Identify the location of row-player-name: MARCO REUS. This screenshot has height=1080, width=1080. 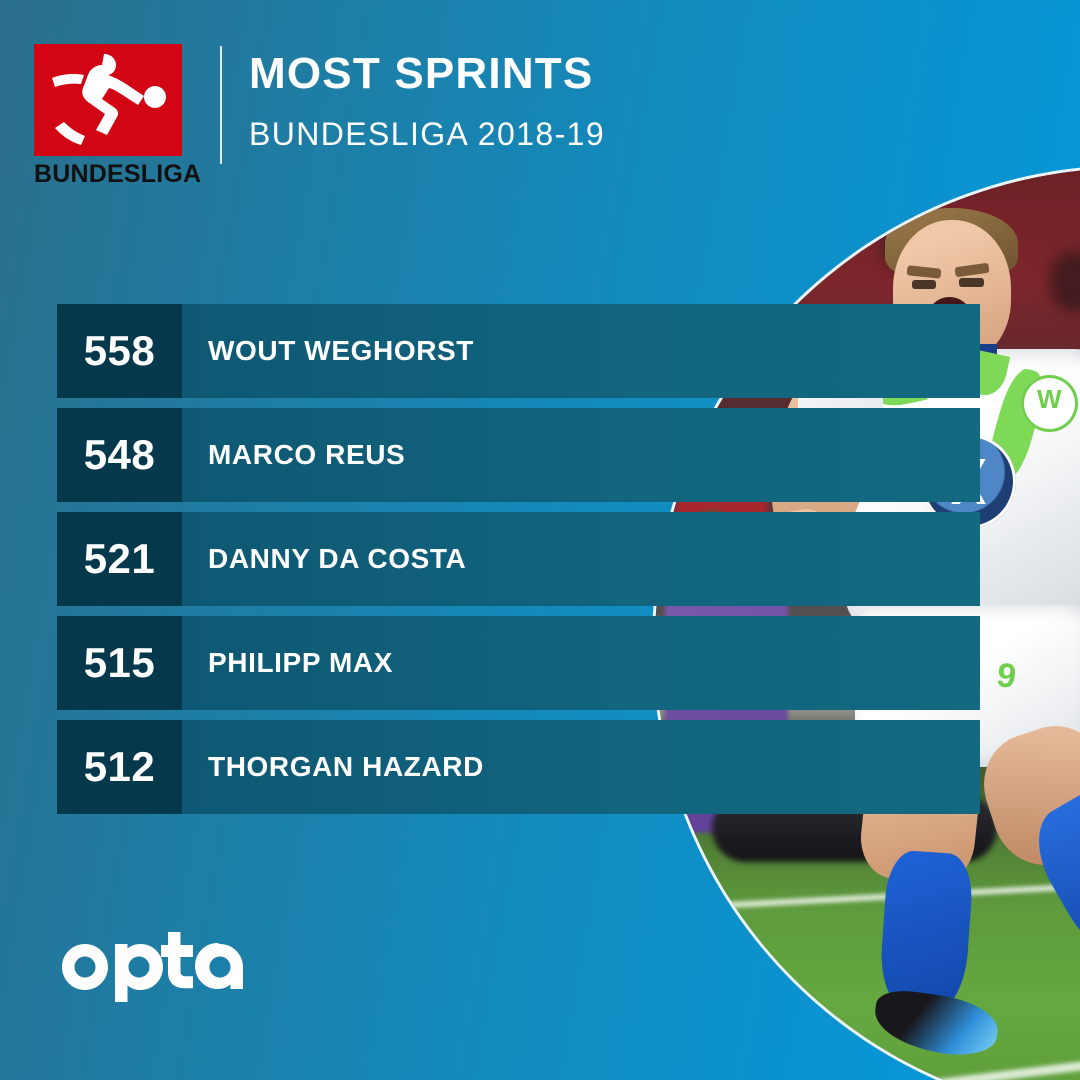
(307, 454).